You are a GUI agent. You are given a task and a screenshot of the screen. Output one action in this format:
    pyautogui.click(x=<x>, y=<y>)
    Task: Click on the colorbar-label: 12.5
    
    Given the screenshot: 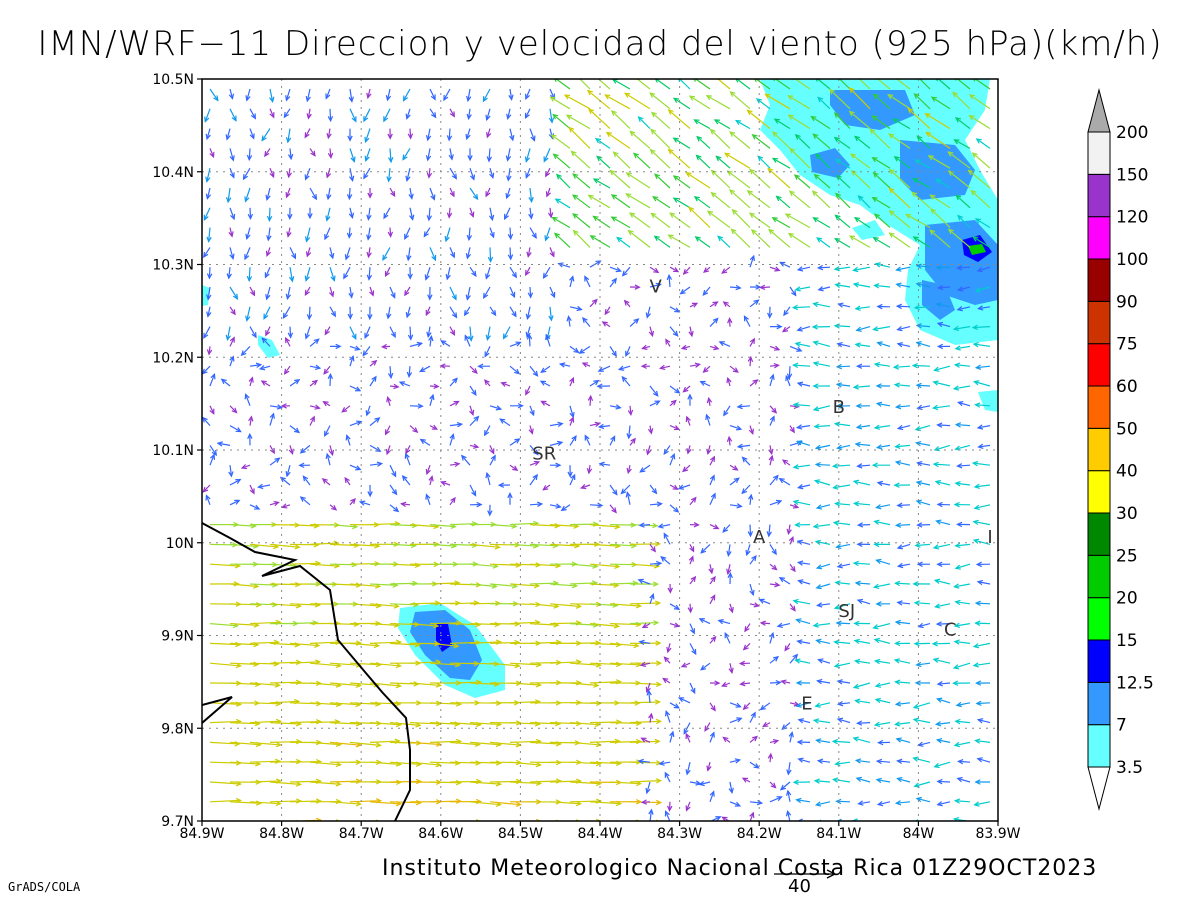 What is the action you would take?
    pyautogui.click(x=1135, y=683)
    